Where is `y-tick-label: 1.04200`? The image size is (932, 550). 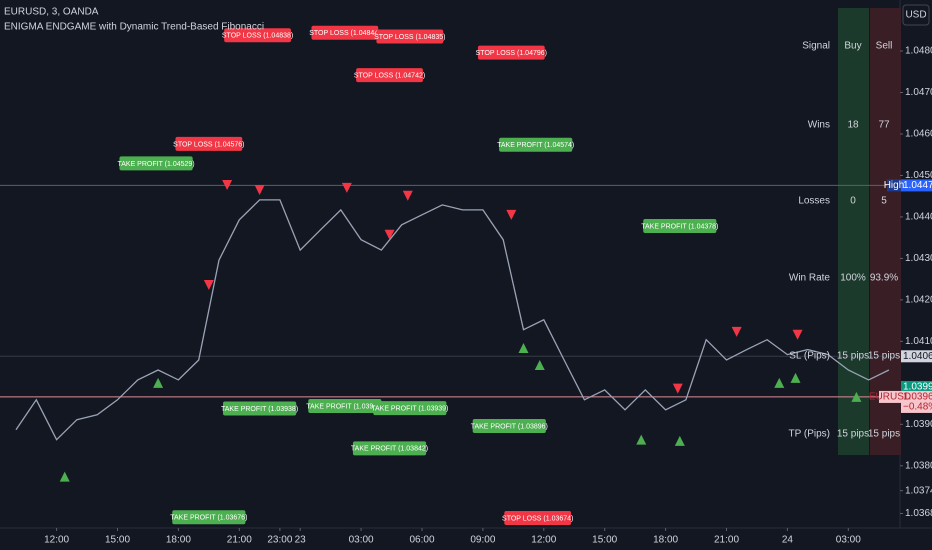 y-tick-label: 1.04200 is located at coordinates (918, 300).